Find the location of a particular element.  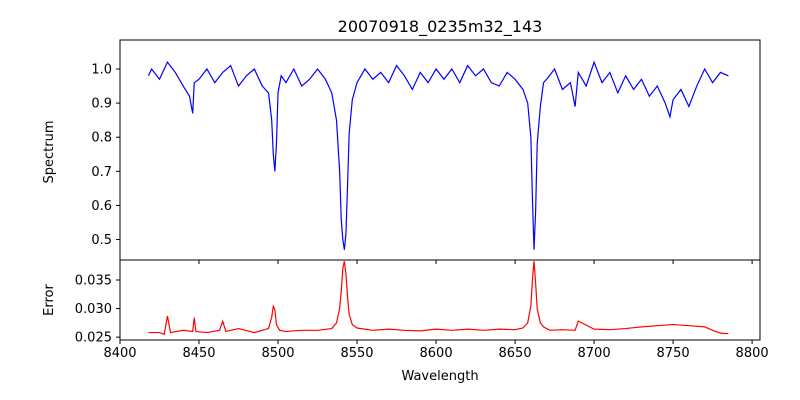

x-tick-label: 8600 is located at coordinates (436, 353).